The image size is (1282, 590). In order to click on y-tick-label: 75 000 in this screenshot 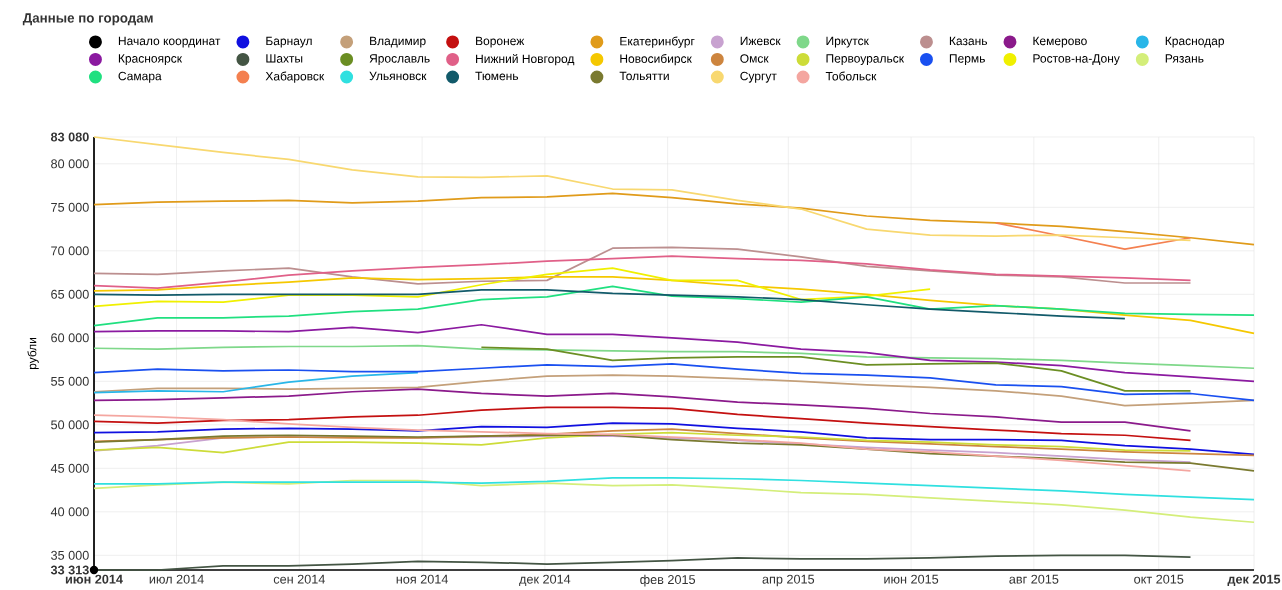, I will do `click(70, 207)`.